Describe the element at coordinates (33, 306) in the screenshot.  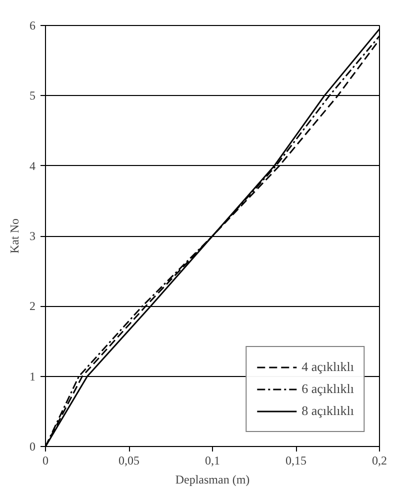
I see `y-tick-label: 2` at that location.